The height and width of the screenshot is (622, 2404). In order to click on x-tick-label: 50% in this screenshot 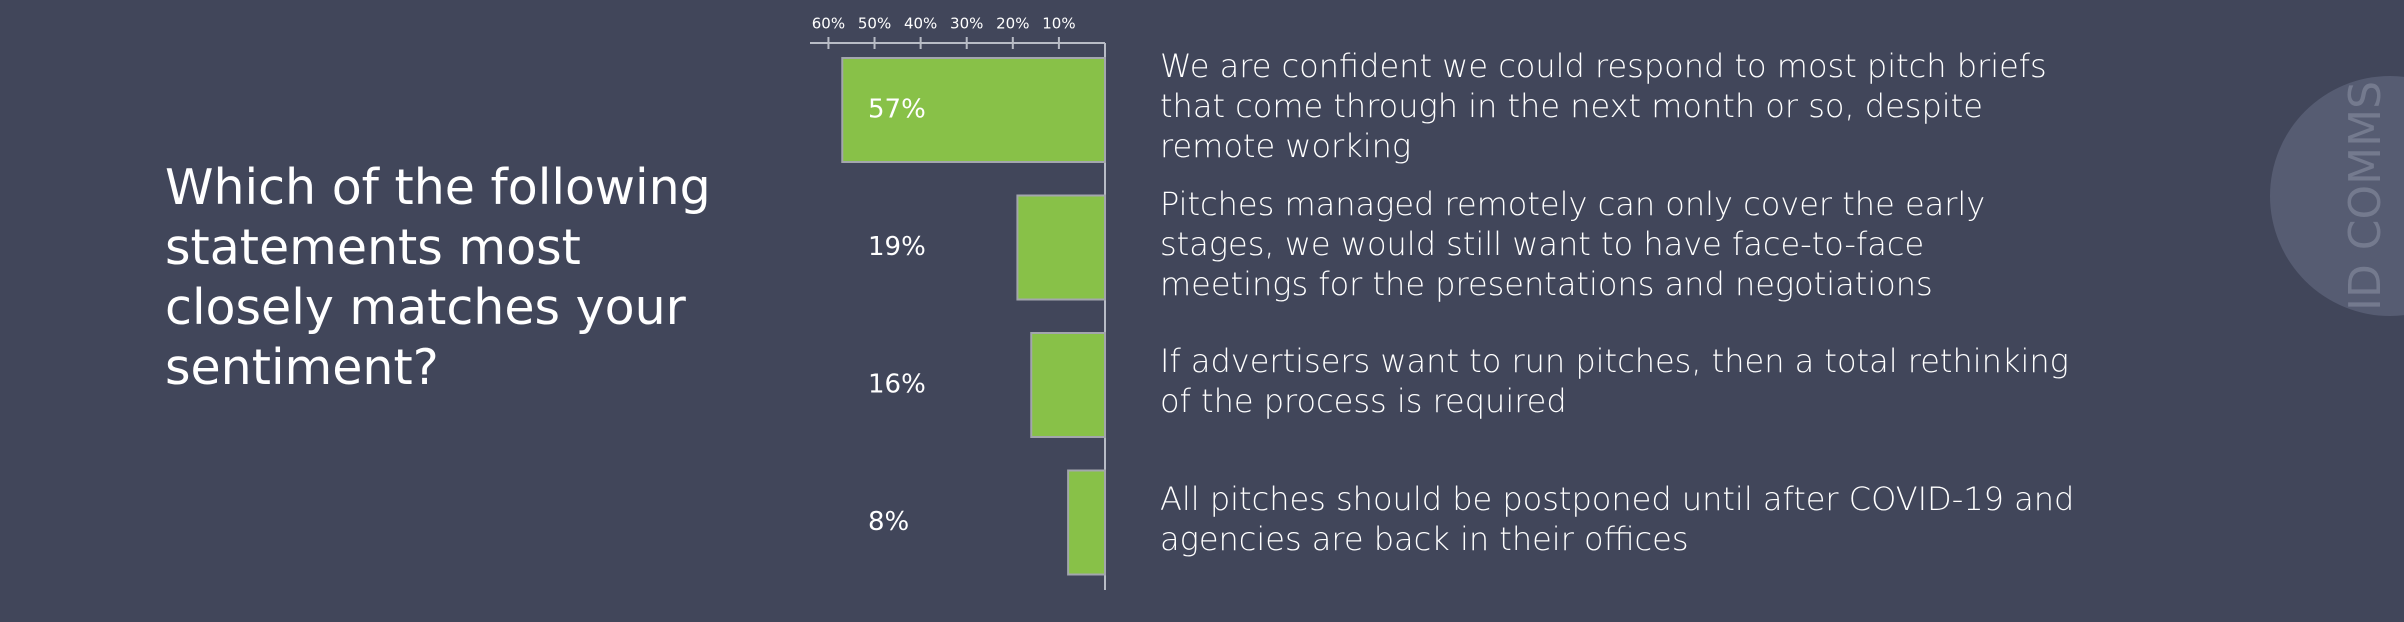, I will do `click(874, 24)`.